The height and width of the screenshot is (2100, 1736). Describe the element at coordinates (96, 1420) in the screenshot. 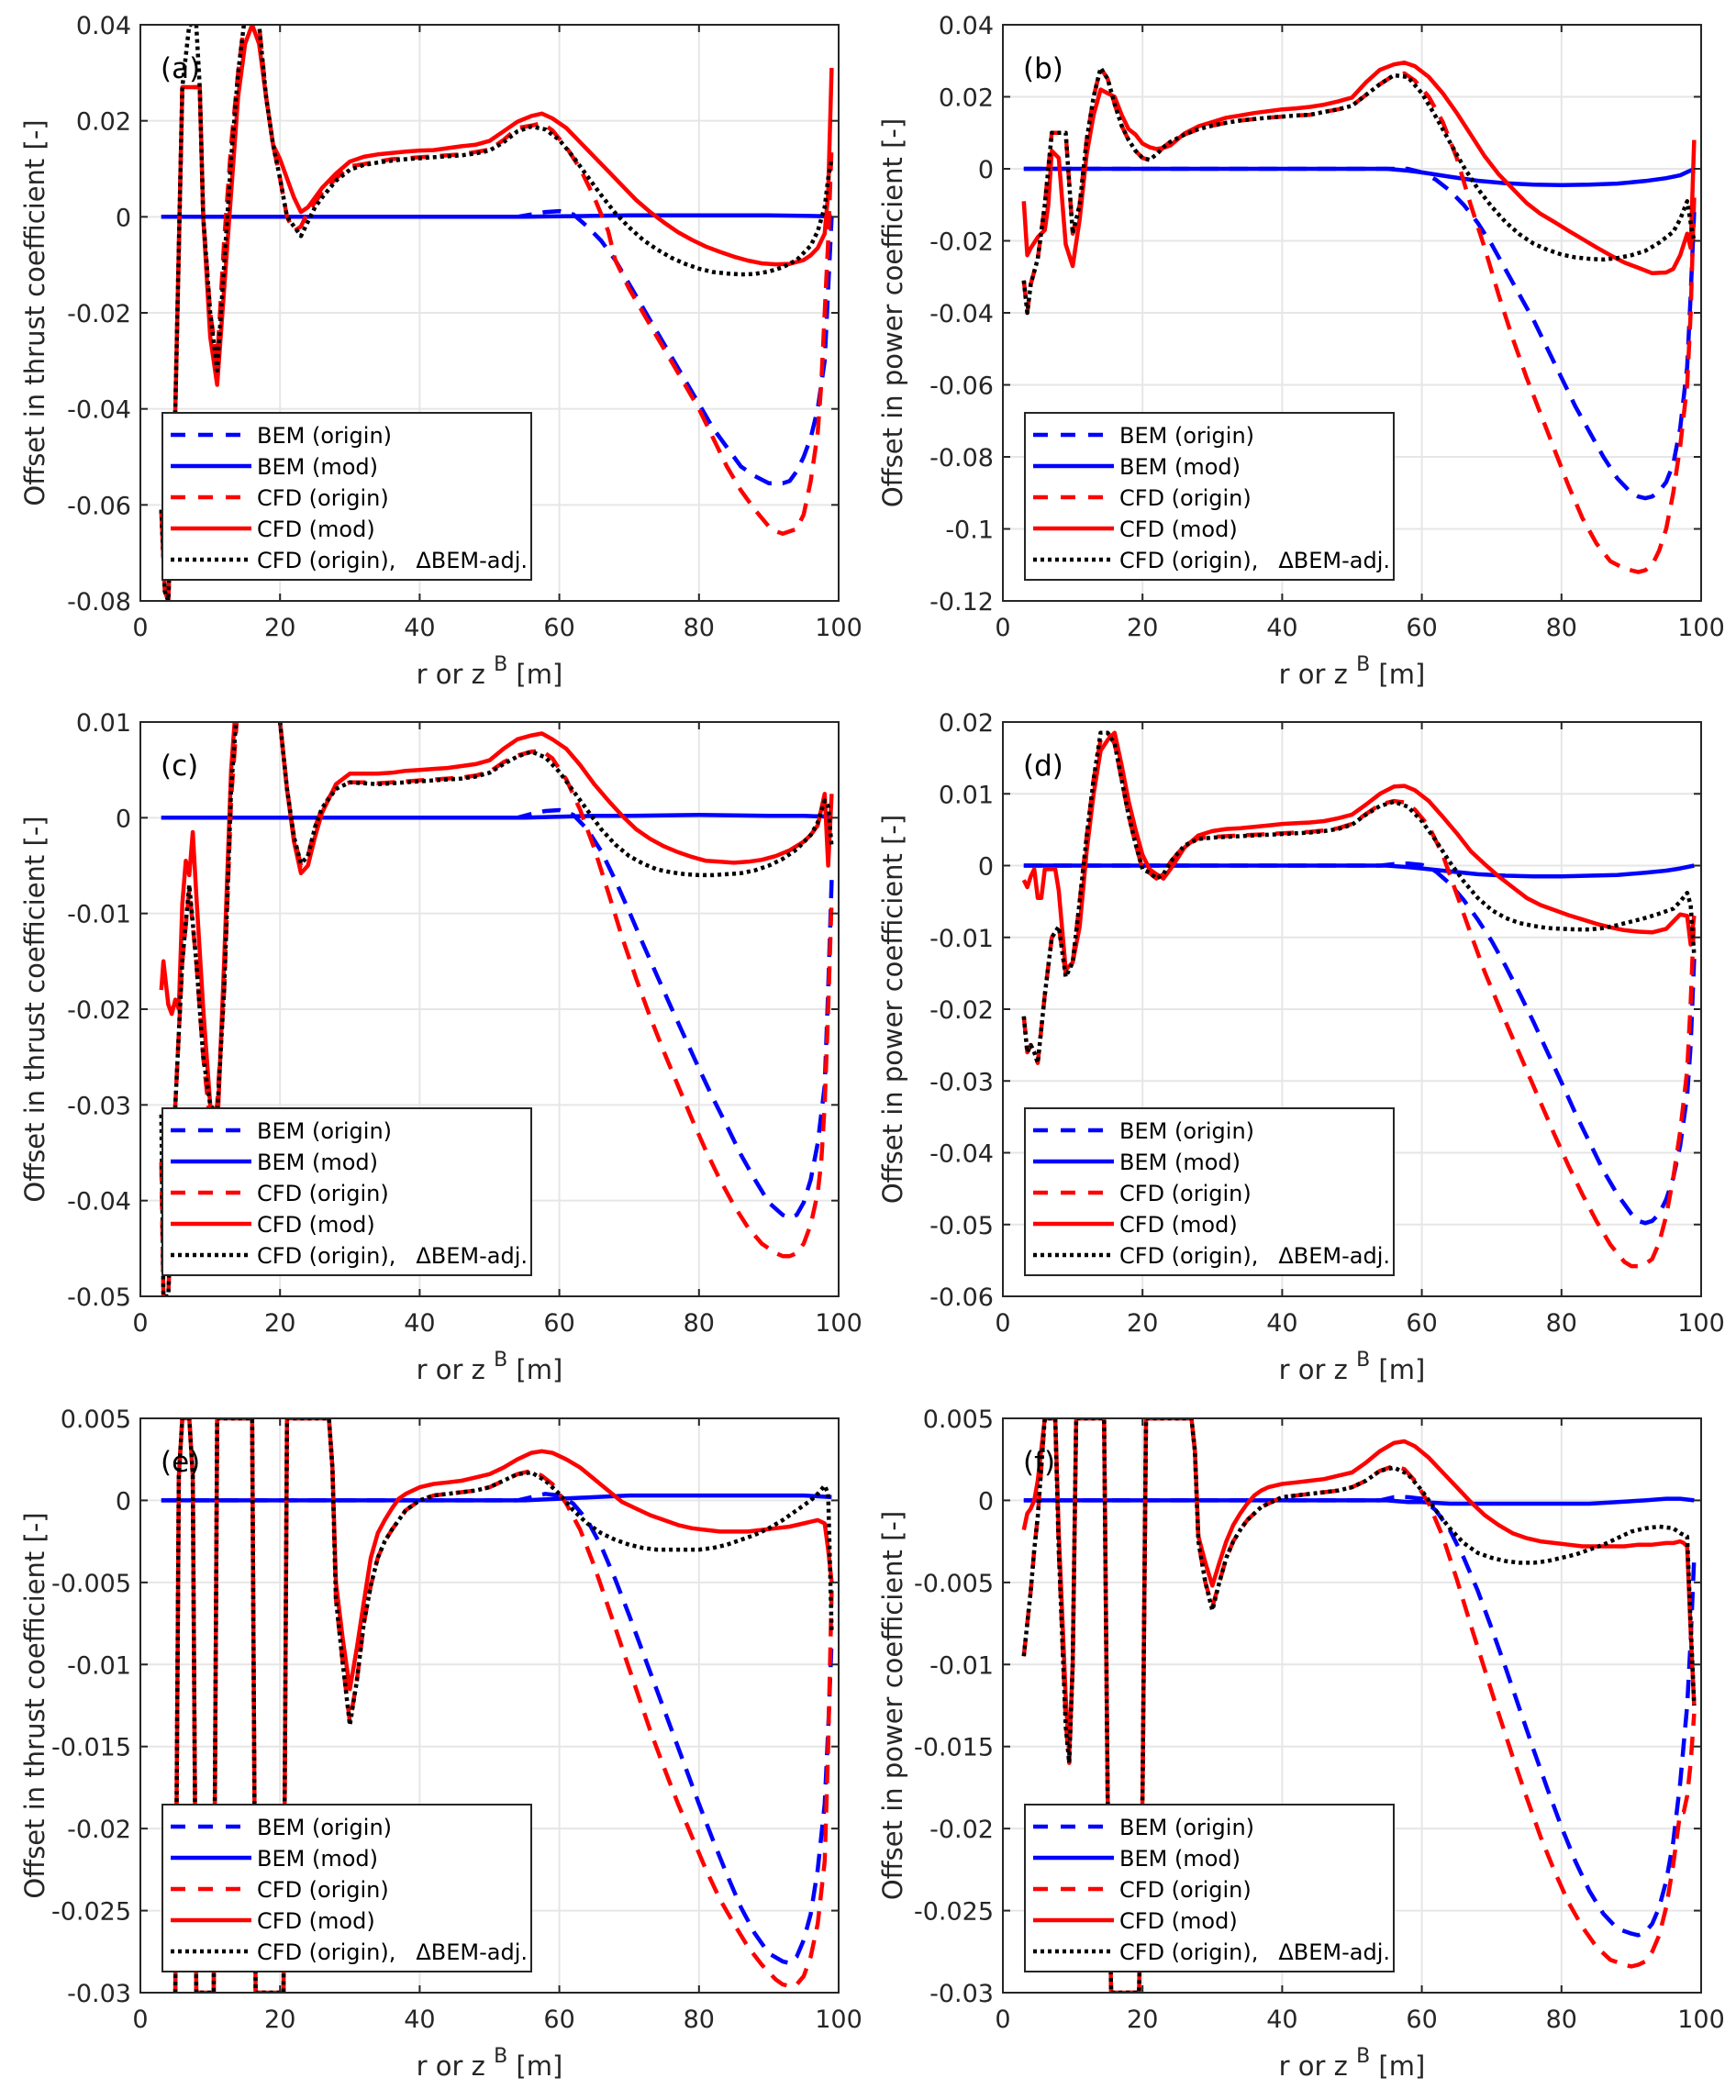

I see `y-tick-label: 0.005` at that location.